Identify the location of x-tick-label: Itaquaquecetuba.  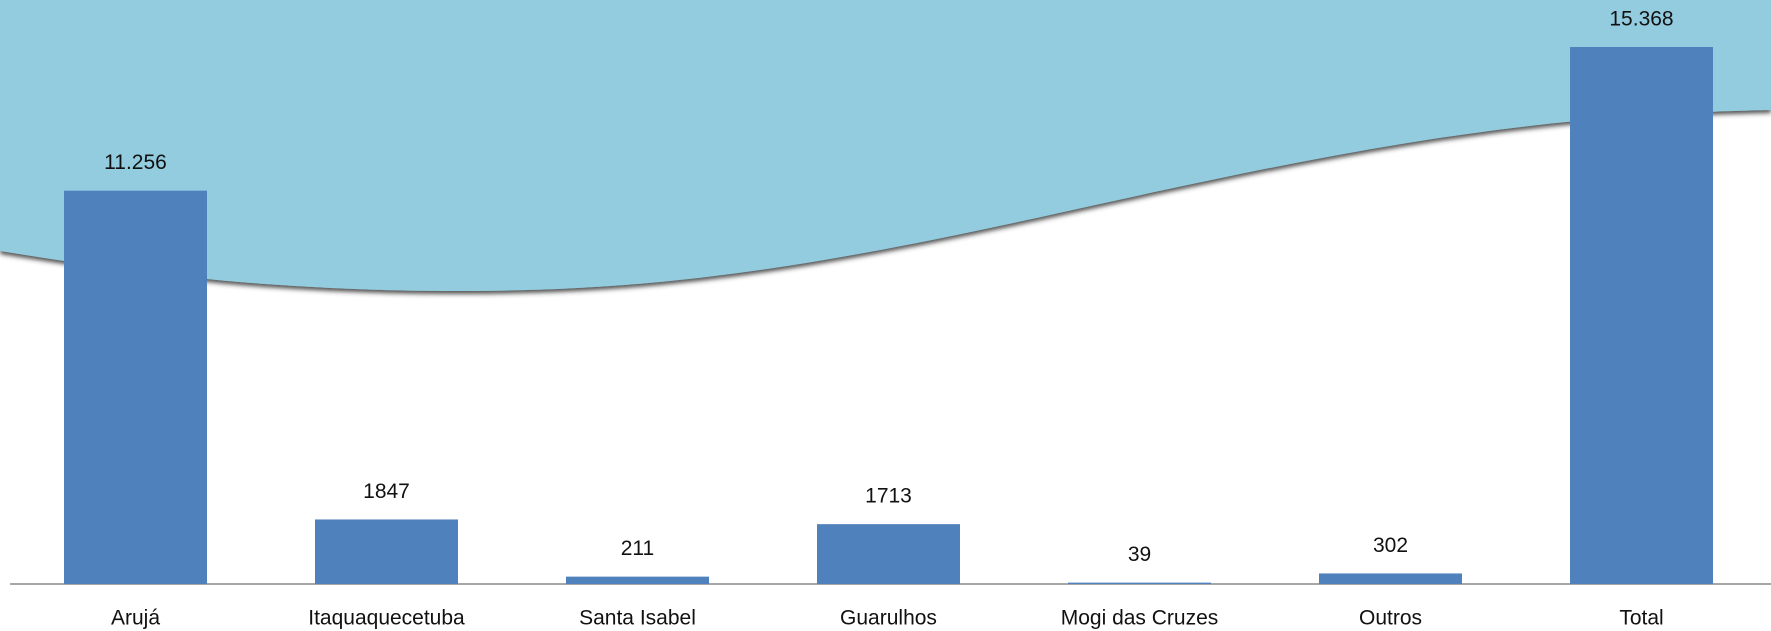
(386, 618).